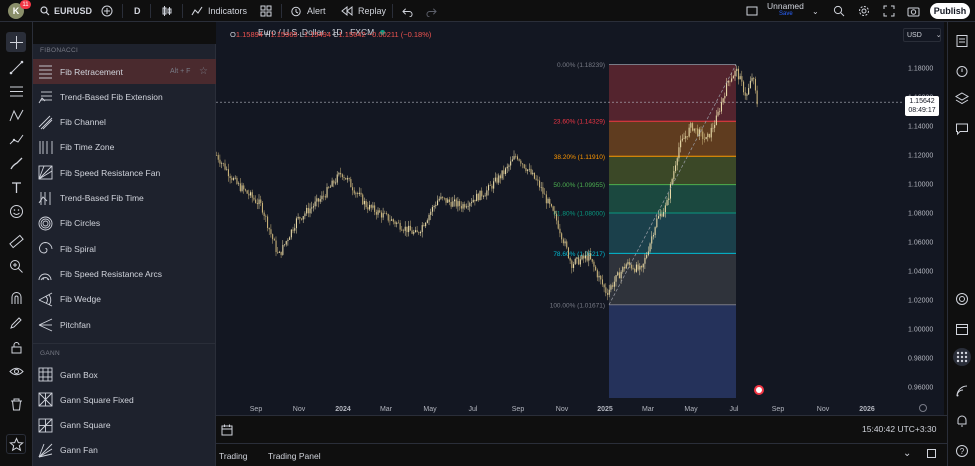 The height and width of the screenshot is (466, 975). What do you see at coordinates (899, 429) in the screenshot?
I see `clock-timezone: 15:40:42 UTC+3:30` at bounding box center [899, 429].